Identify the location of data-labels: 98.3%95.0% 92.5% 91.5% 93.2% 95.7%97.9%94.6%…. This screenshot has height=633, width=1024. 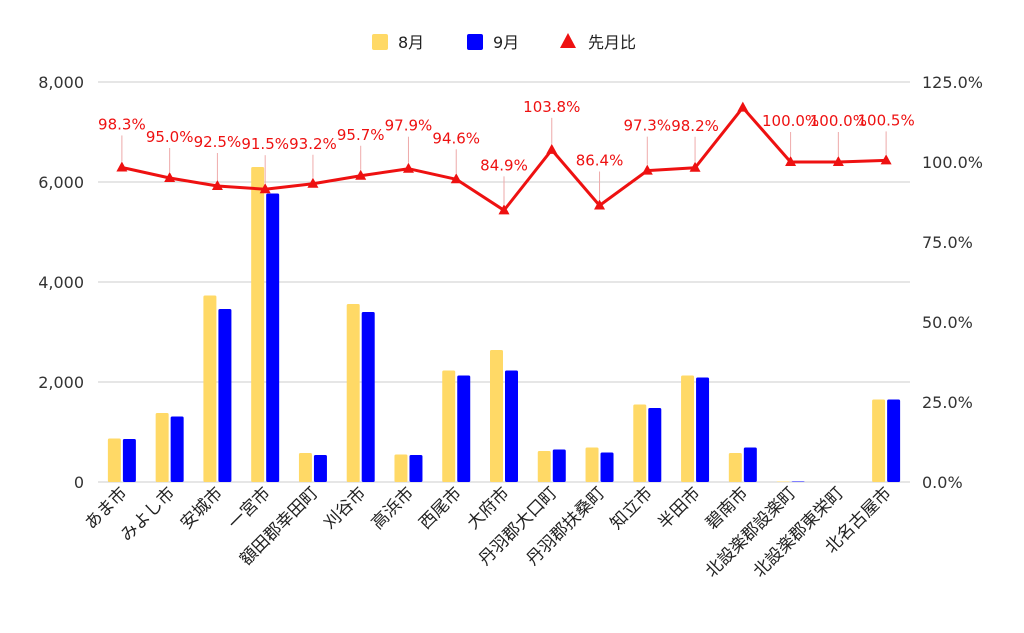
(506, 151).